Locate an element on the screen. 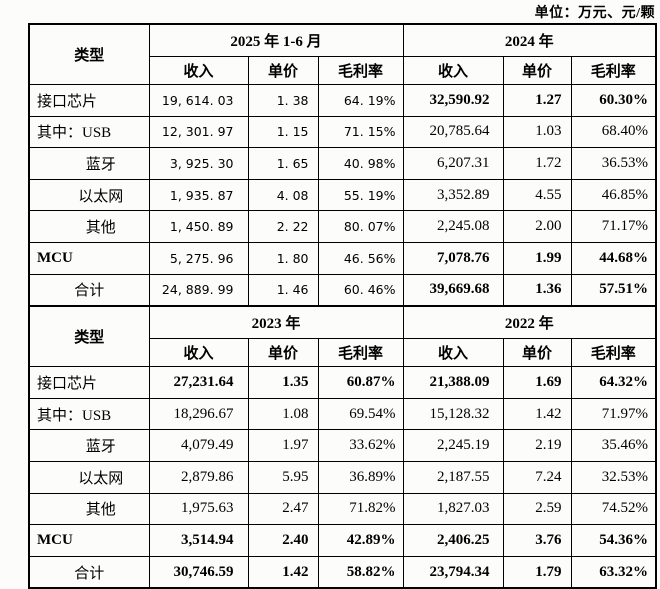 Image resolution: width=660 pixels, height=589 pixels. unit-price-cell: 1.79 is located at coordinates (537, 572).